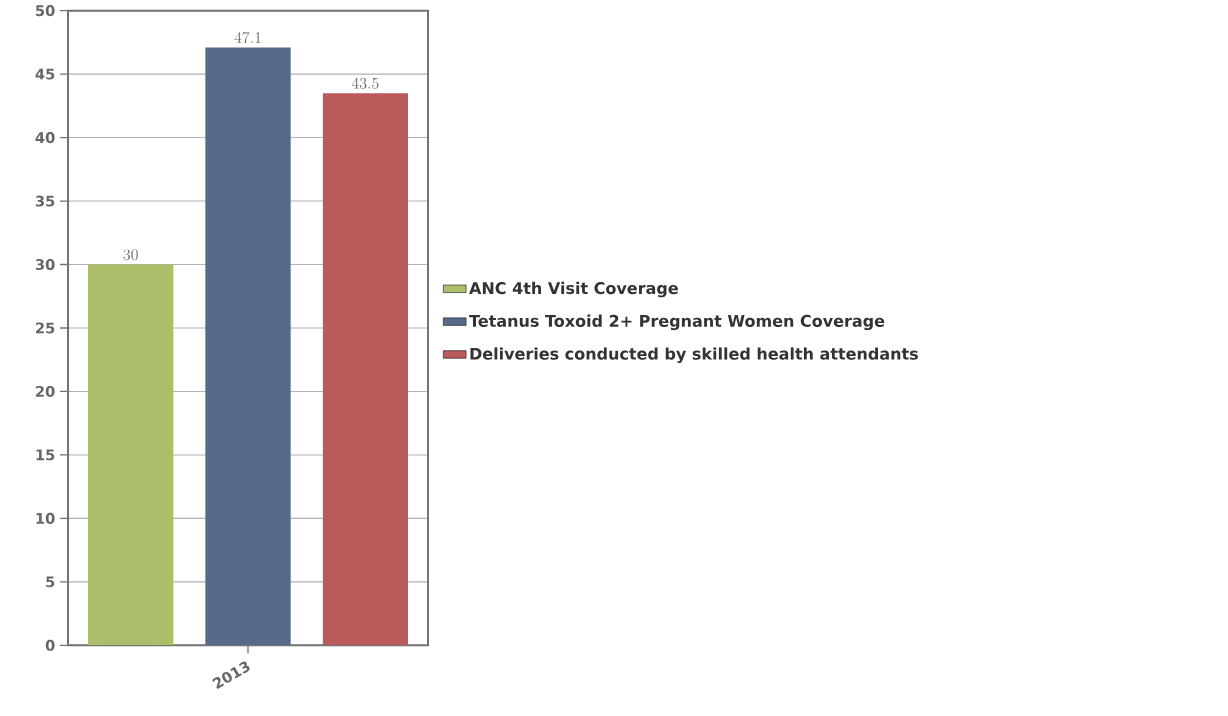 This screenshot has width=1228, height=716. I want to click on legend-label: Tetanus Toxoid 2+ Pregnant Women Coverage, so click(677, 322).